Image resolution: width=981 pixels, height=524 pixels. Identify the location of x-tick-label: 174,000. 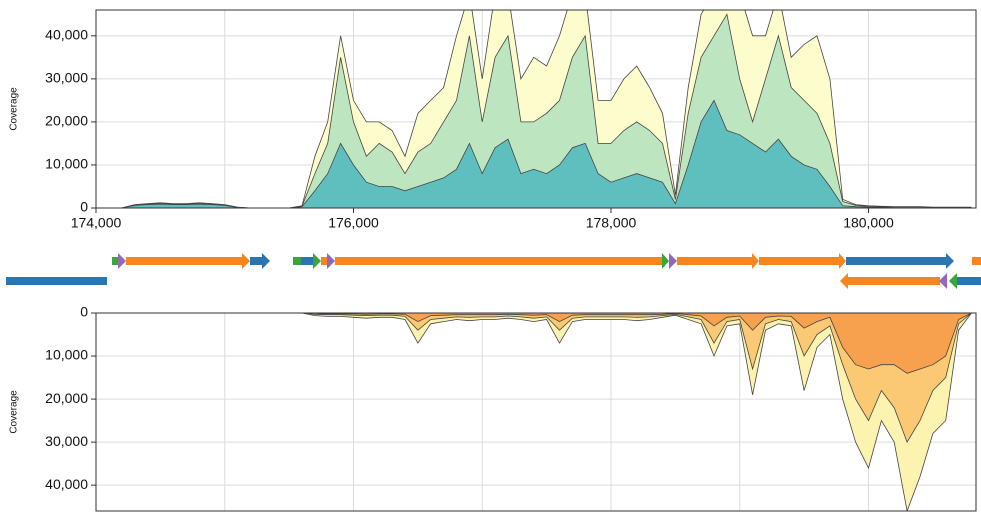
(96, 223).